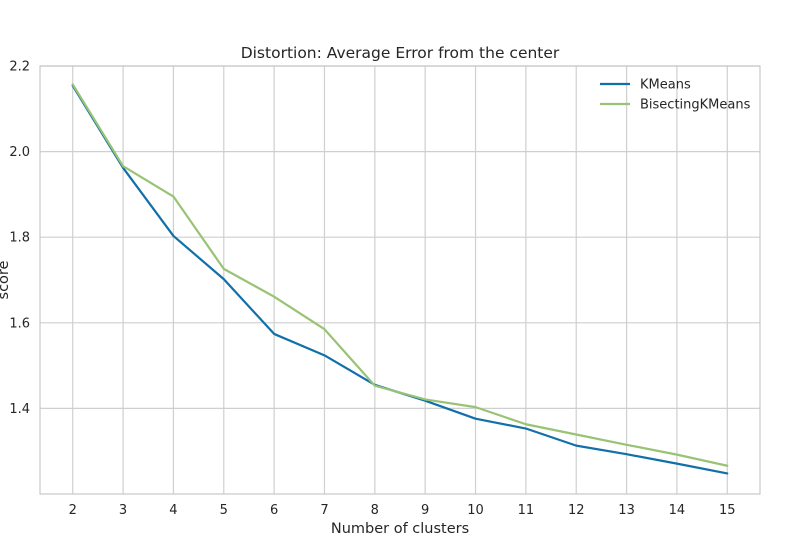 The width and height of the screenshot is (800, 554). Describe the element at coordinates (402, 510) in the screenshot. I see `x-axis-ticks: 2 3 4 5 6 7 8 9 10 11 12 13 14 15` at that location.